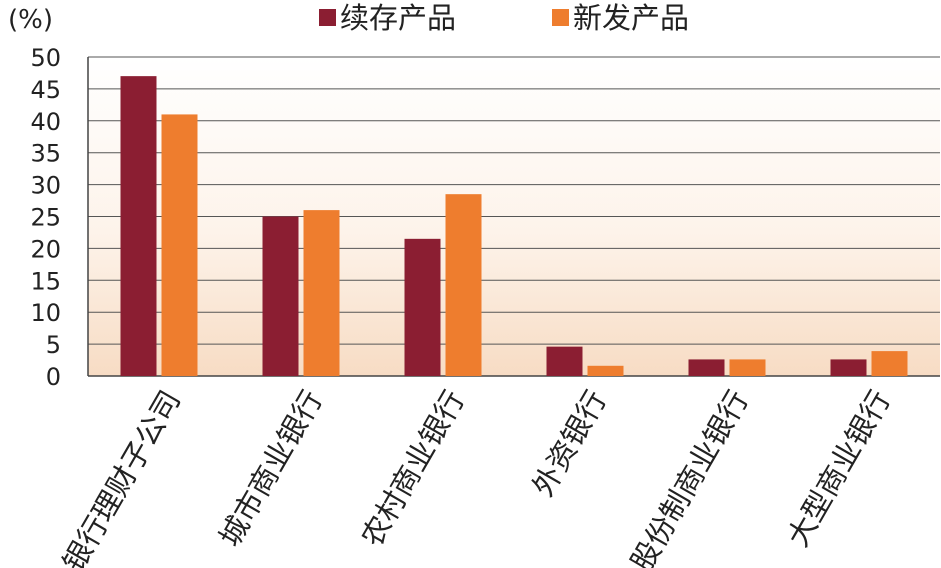 Image resolution: width=941 pixels, height=568 pixels. What do you see at coordinates (53, 345) in the screenshot?
I see `y-tick-label: 5` at bounding box center [53, 345].